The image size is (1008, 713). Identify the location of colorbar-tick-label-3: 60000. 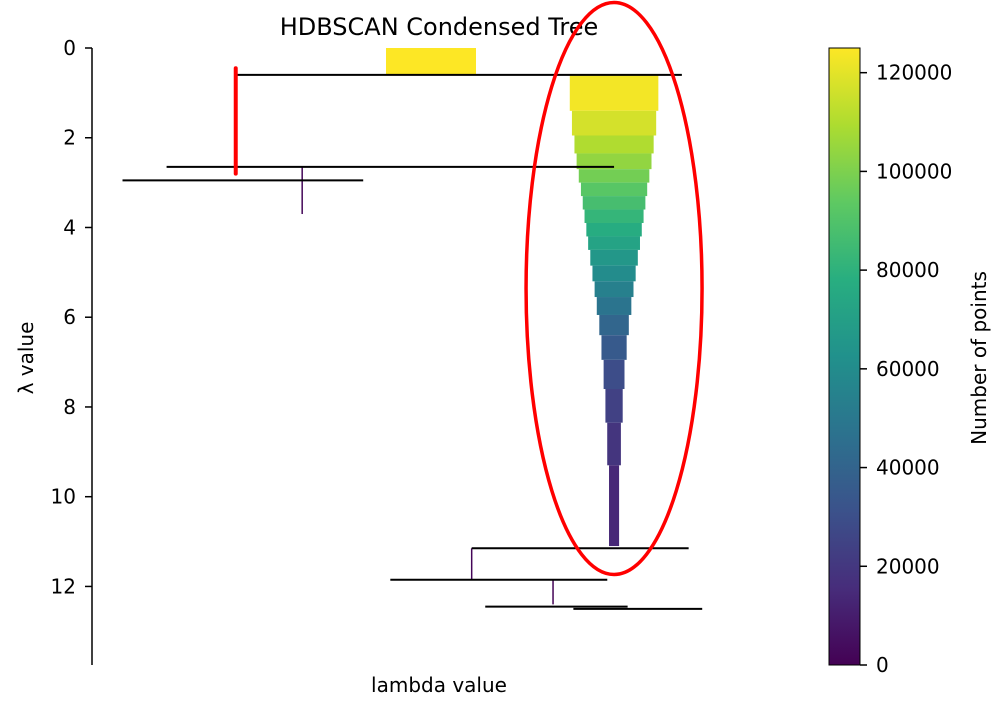
(908, 369).